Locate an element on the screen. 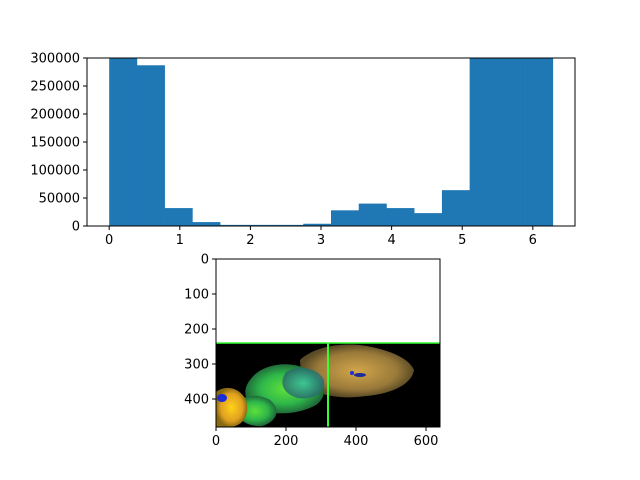 The image size is (640, 480). histogram-x-axis: 0 1 2 3 4 5 6 is located at coordinates (321, 237).